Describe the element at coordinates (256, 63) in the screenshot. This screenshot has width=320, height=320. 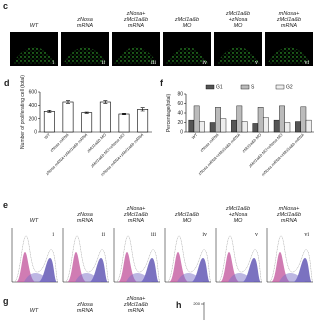
I see `image-numeral: v` at that location.